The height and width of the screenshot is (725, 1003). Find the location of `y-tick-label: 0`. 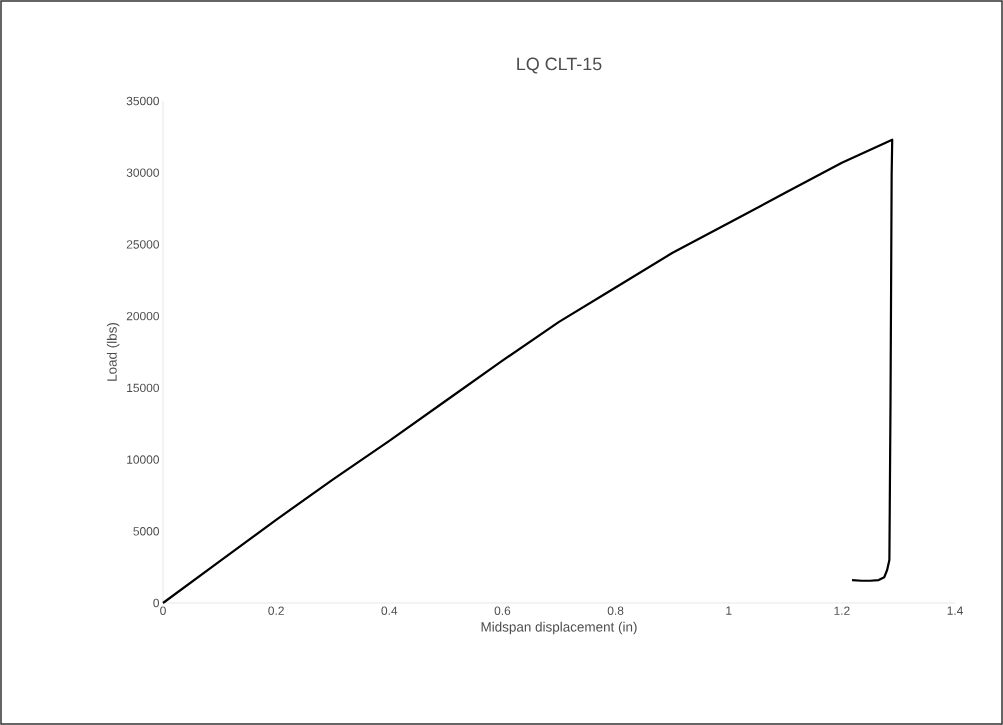

y-tick-label: 0 is located at coordinates (156, 603).